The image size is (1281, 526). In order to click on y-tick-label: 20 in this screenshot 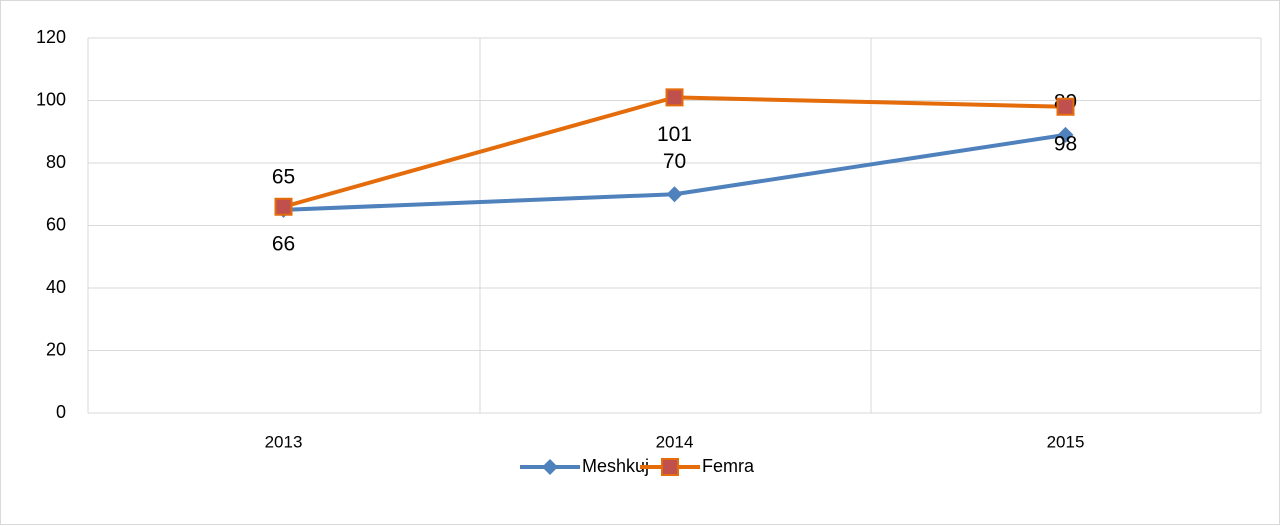, I will do `click(56, 349)`.